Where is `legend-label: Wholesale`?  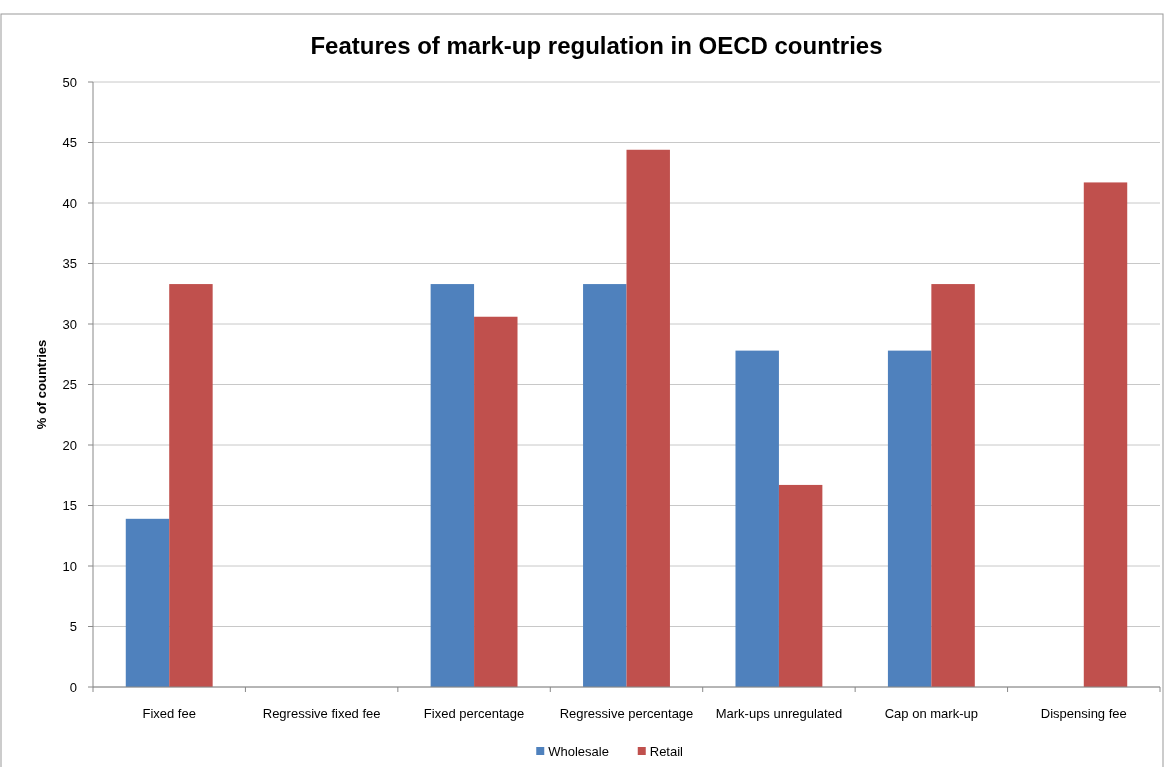 legend-label: Wholesale is located at coordinates (578, 751).